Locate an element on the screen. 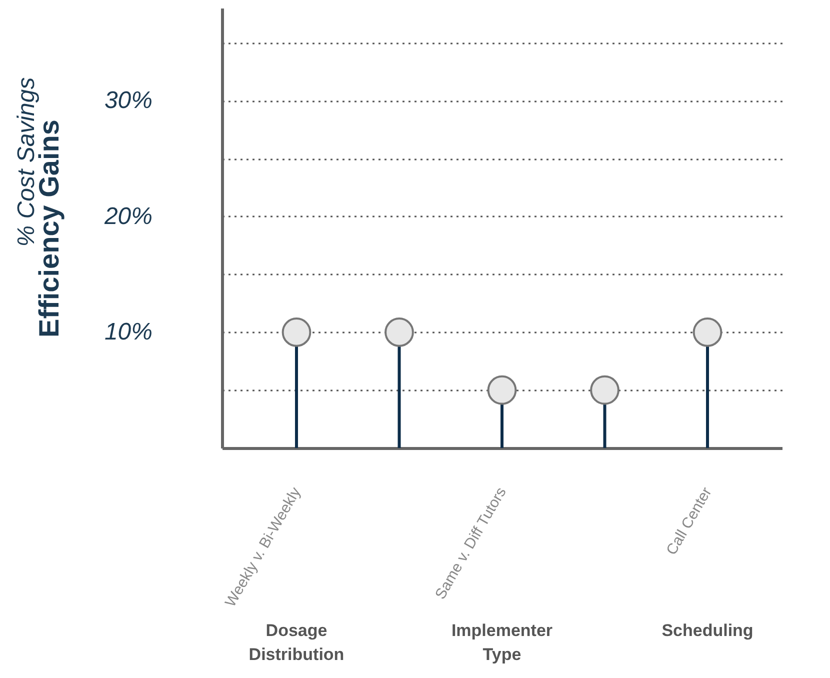  text: Dosage Distribution is located at coordinates (296, 642).